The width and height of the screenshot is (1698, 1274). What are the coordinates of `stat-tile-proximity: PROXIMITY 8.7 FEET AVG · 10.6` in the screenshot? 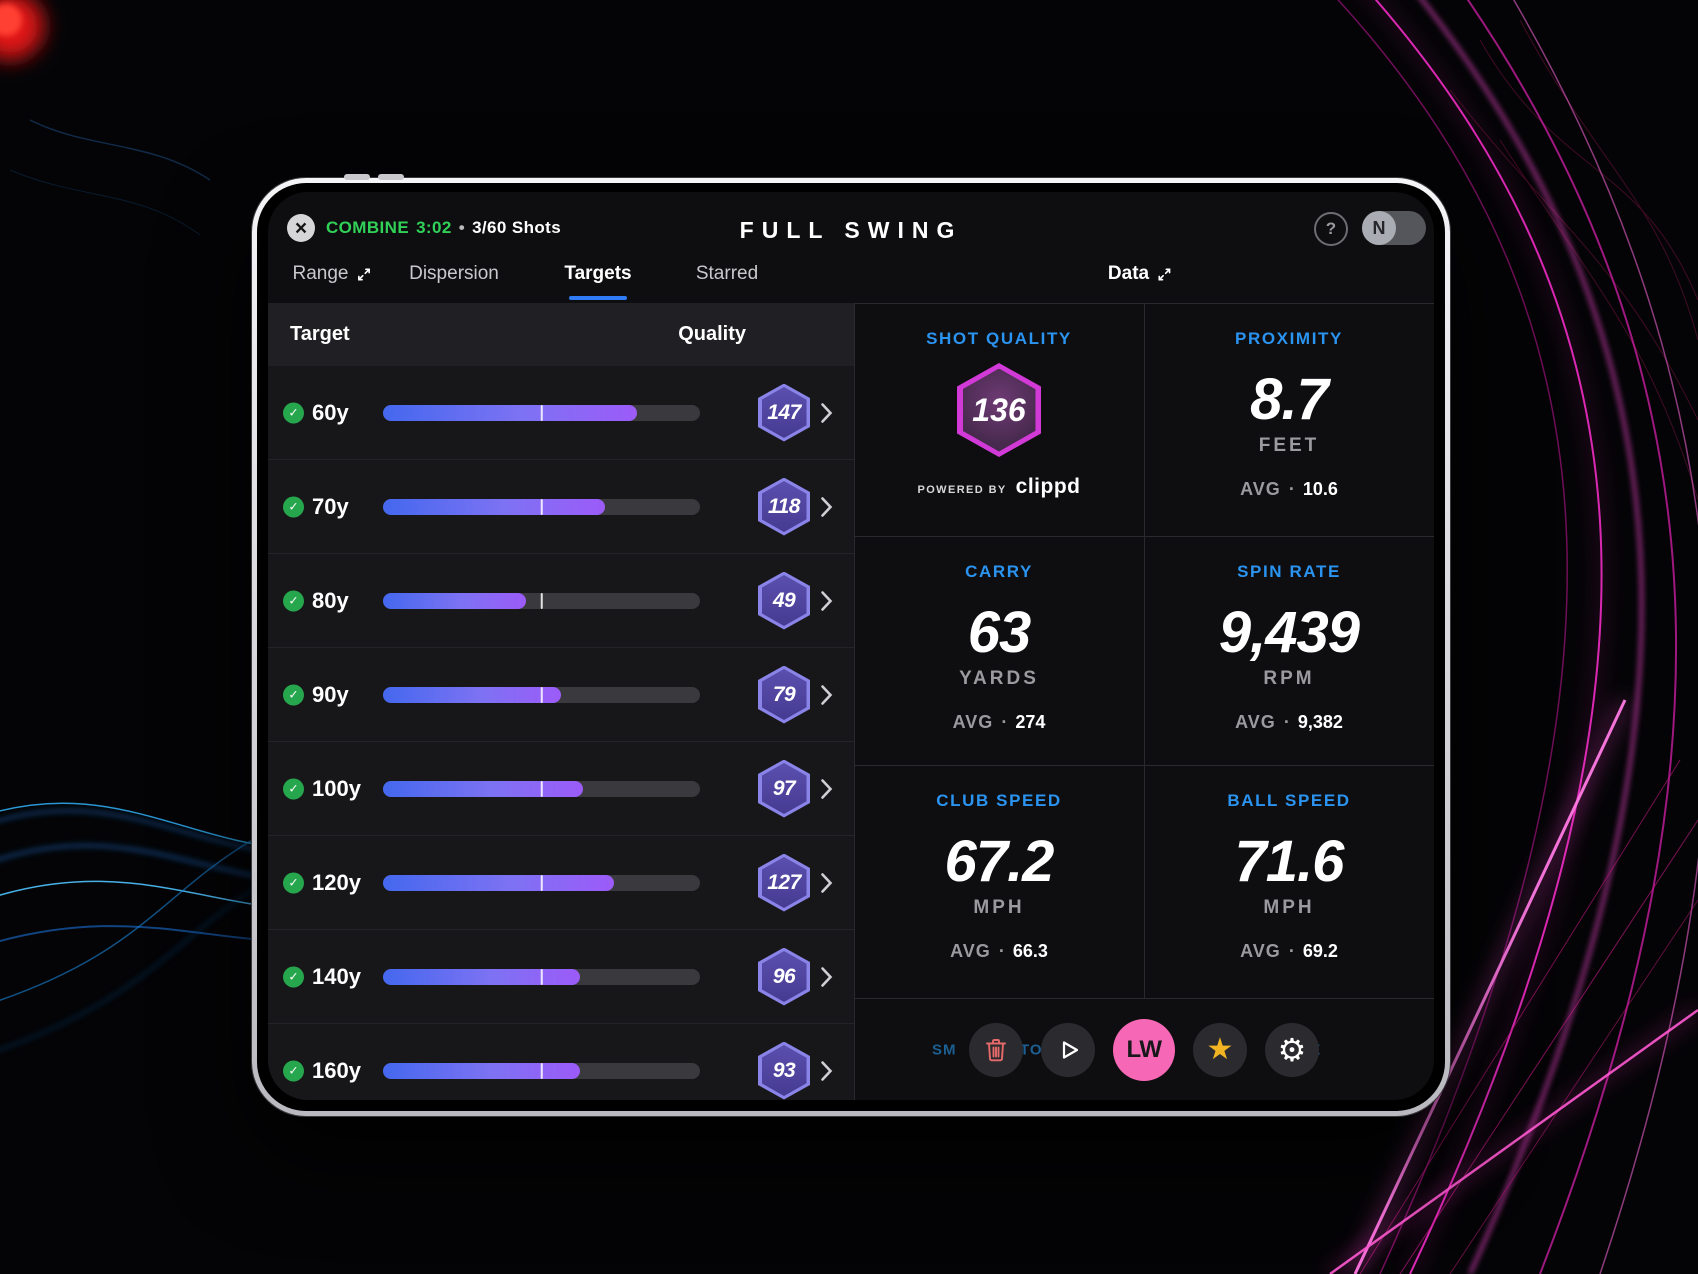 It's located at (1289, 419).